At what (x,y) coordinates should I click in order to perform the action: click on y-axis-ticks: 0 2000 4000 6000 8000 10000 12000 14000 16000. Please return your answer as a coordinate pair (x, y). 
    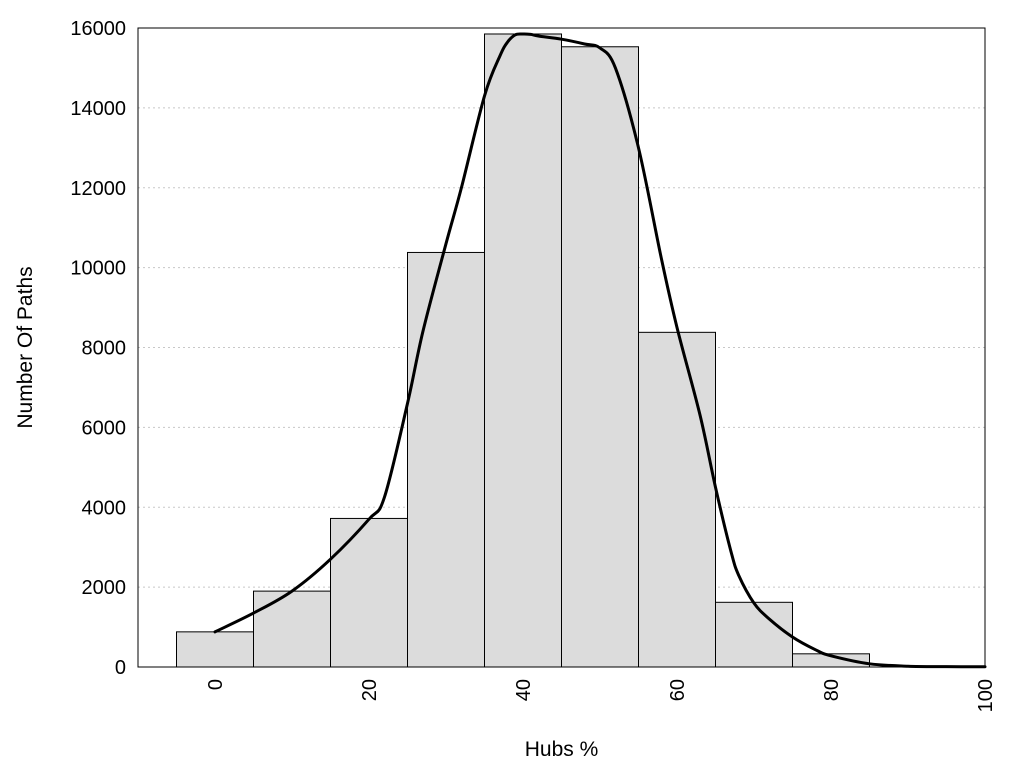
    Looking at the image, I should click on (98, 348).